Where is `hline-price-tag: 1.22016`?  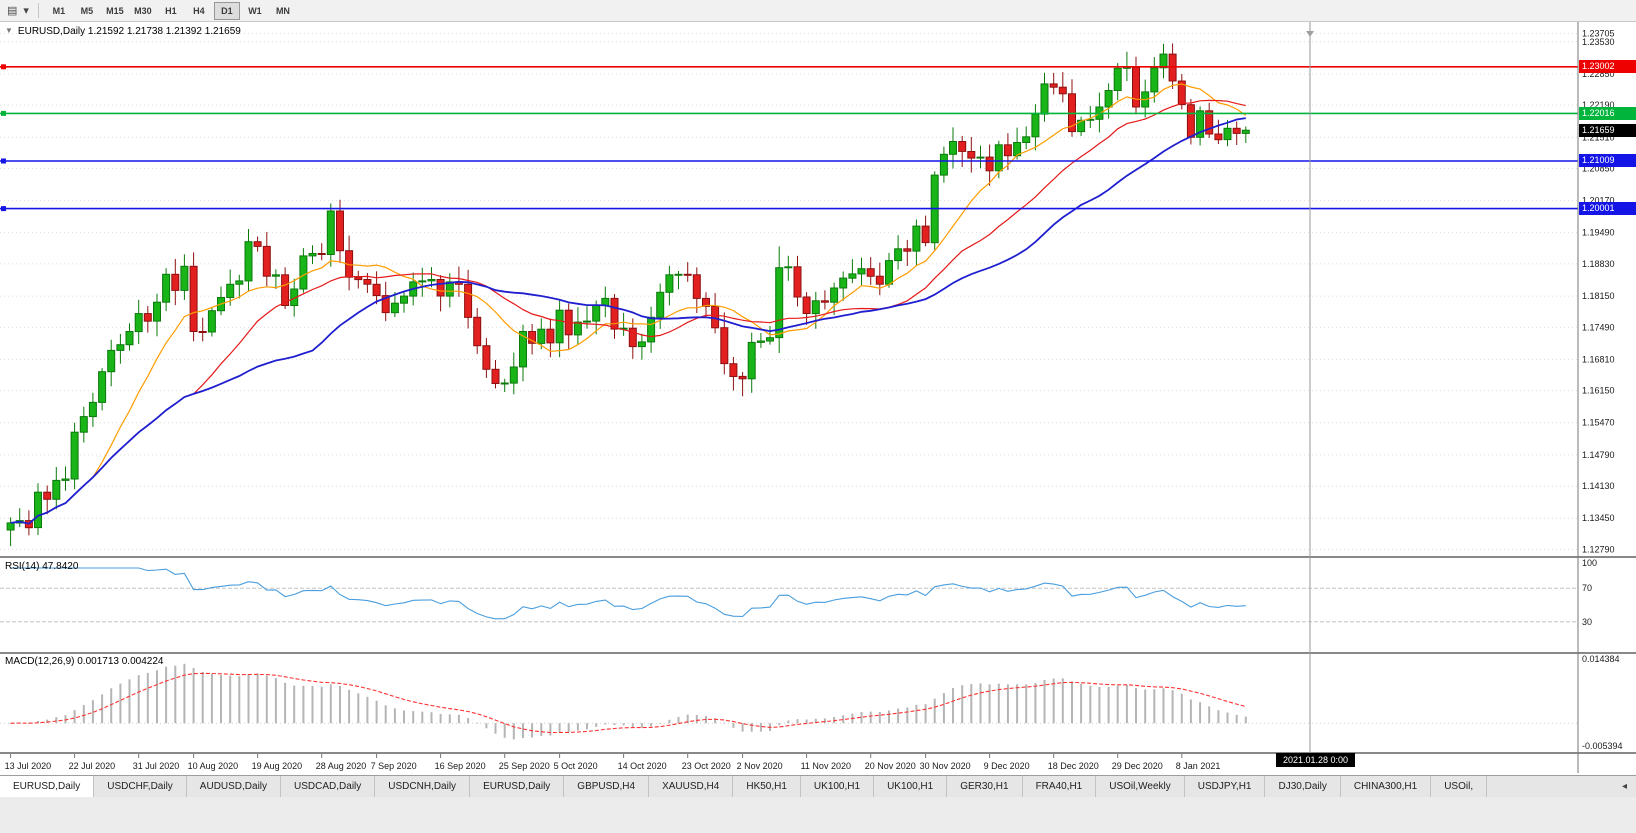
hline-price-tag: 1.22016 is located at coordinates (1607, 113).